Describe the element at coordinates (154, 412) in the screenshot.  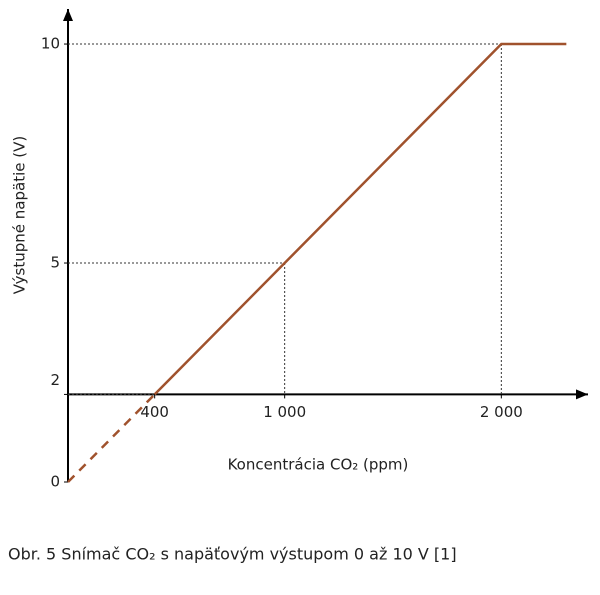
I see `x-tick-label: 400` at that location.